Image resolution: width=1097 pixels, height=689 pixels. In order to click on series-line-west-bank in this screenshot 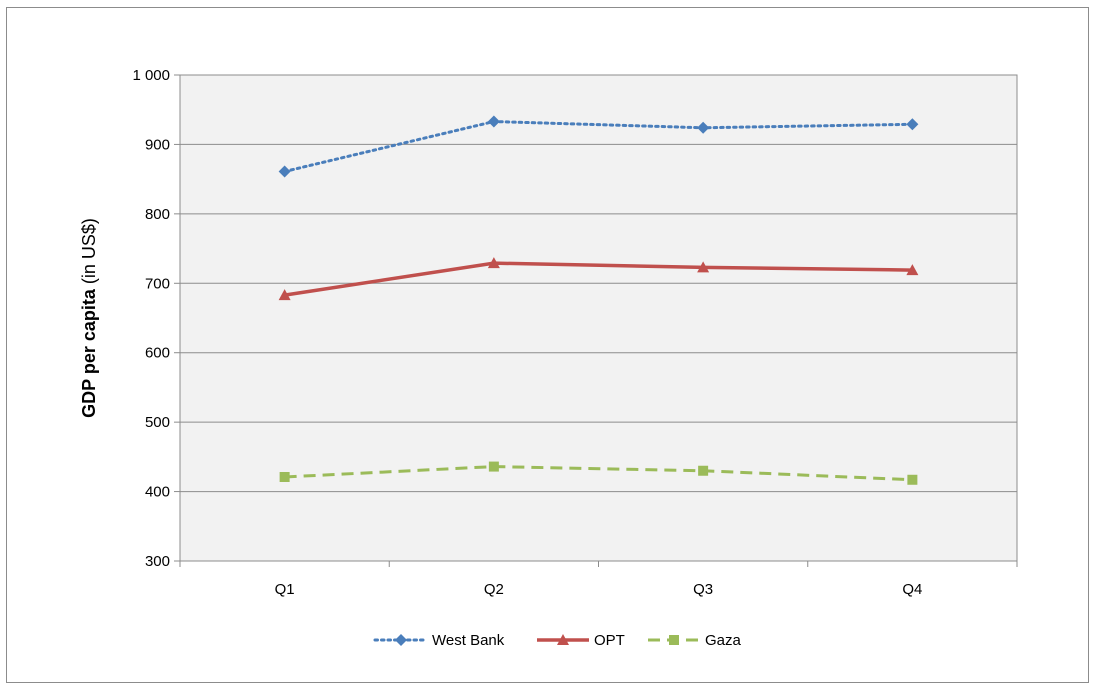, I will do `click(598, 147)`.